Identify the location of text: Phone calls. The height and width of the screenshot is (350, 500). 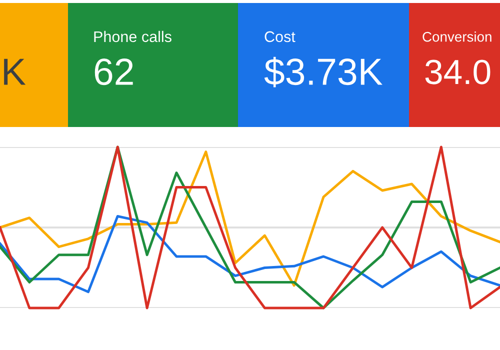
(133, 36).